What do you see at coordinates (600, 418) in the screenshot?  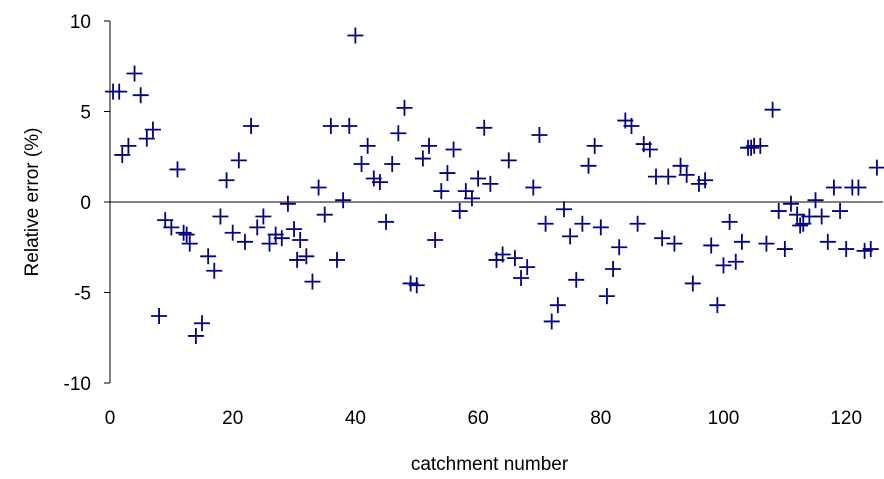 I see `x-tick-label: 80` at bounding box center [600, 418].